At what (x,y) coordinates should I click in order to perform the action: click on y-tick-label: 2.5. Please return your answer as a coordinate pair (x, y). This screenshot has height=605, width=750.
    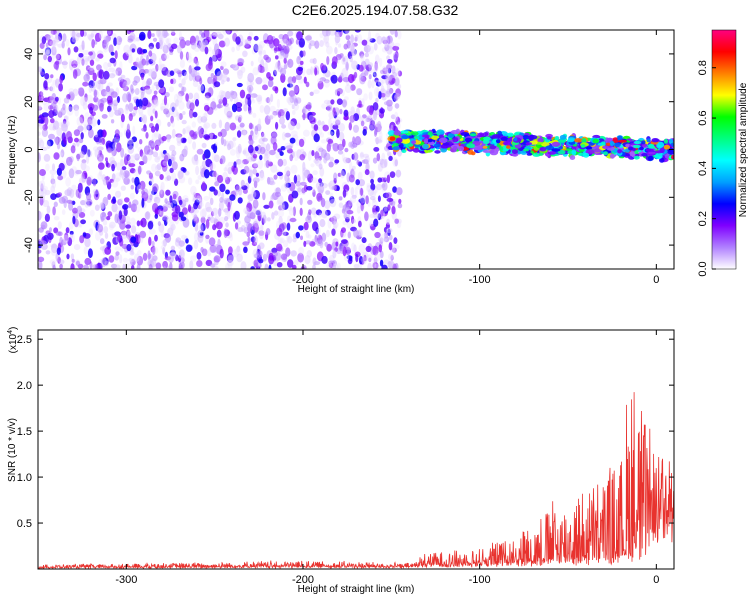
    Looking at the image, I should click on (24, 340).